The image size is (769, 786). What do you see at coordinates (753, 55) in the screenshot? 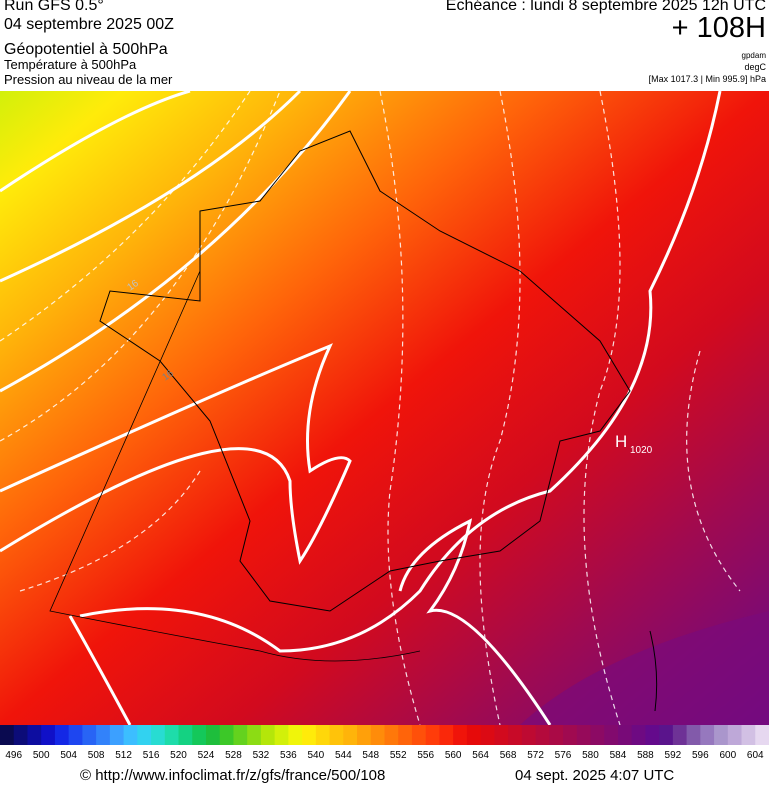
I see `unit: gpdam` at bounding box center [753, 55].